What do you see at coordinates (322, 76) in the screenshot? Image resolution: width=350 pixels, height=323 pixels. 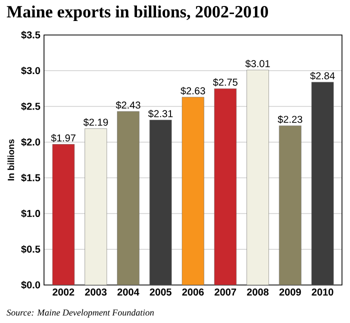 I see `data-label: $2.84` at bounding box center [322, 76].